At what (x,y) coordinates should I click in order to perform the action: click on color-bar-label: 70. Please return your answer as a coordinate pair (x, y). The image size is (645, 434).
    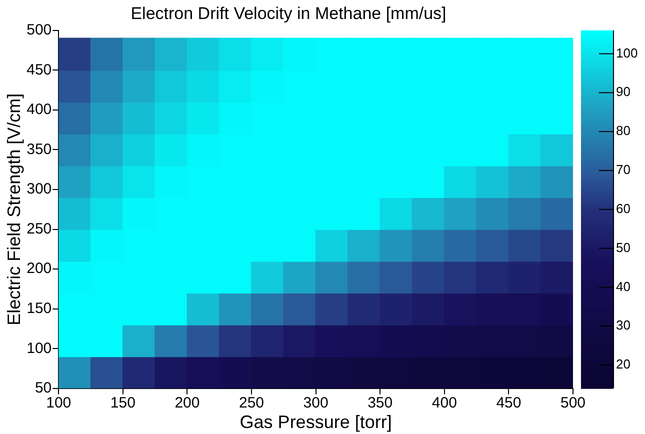
    Looking at the image, I should click on (623, 170).